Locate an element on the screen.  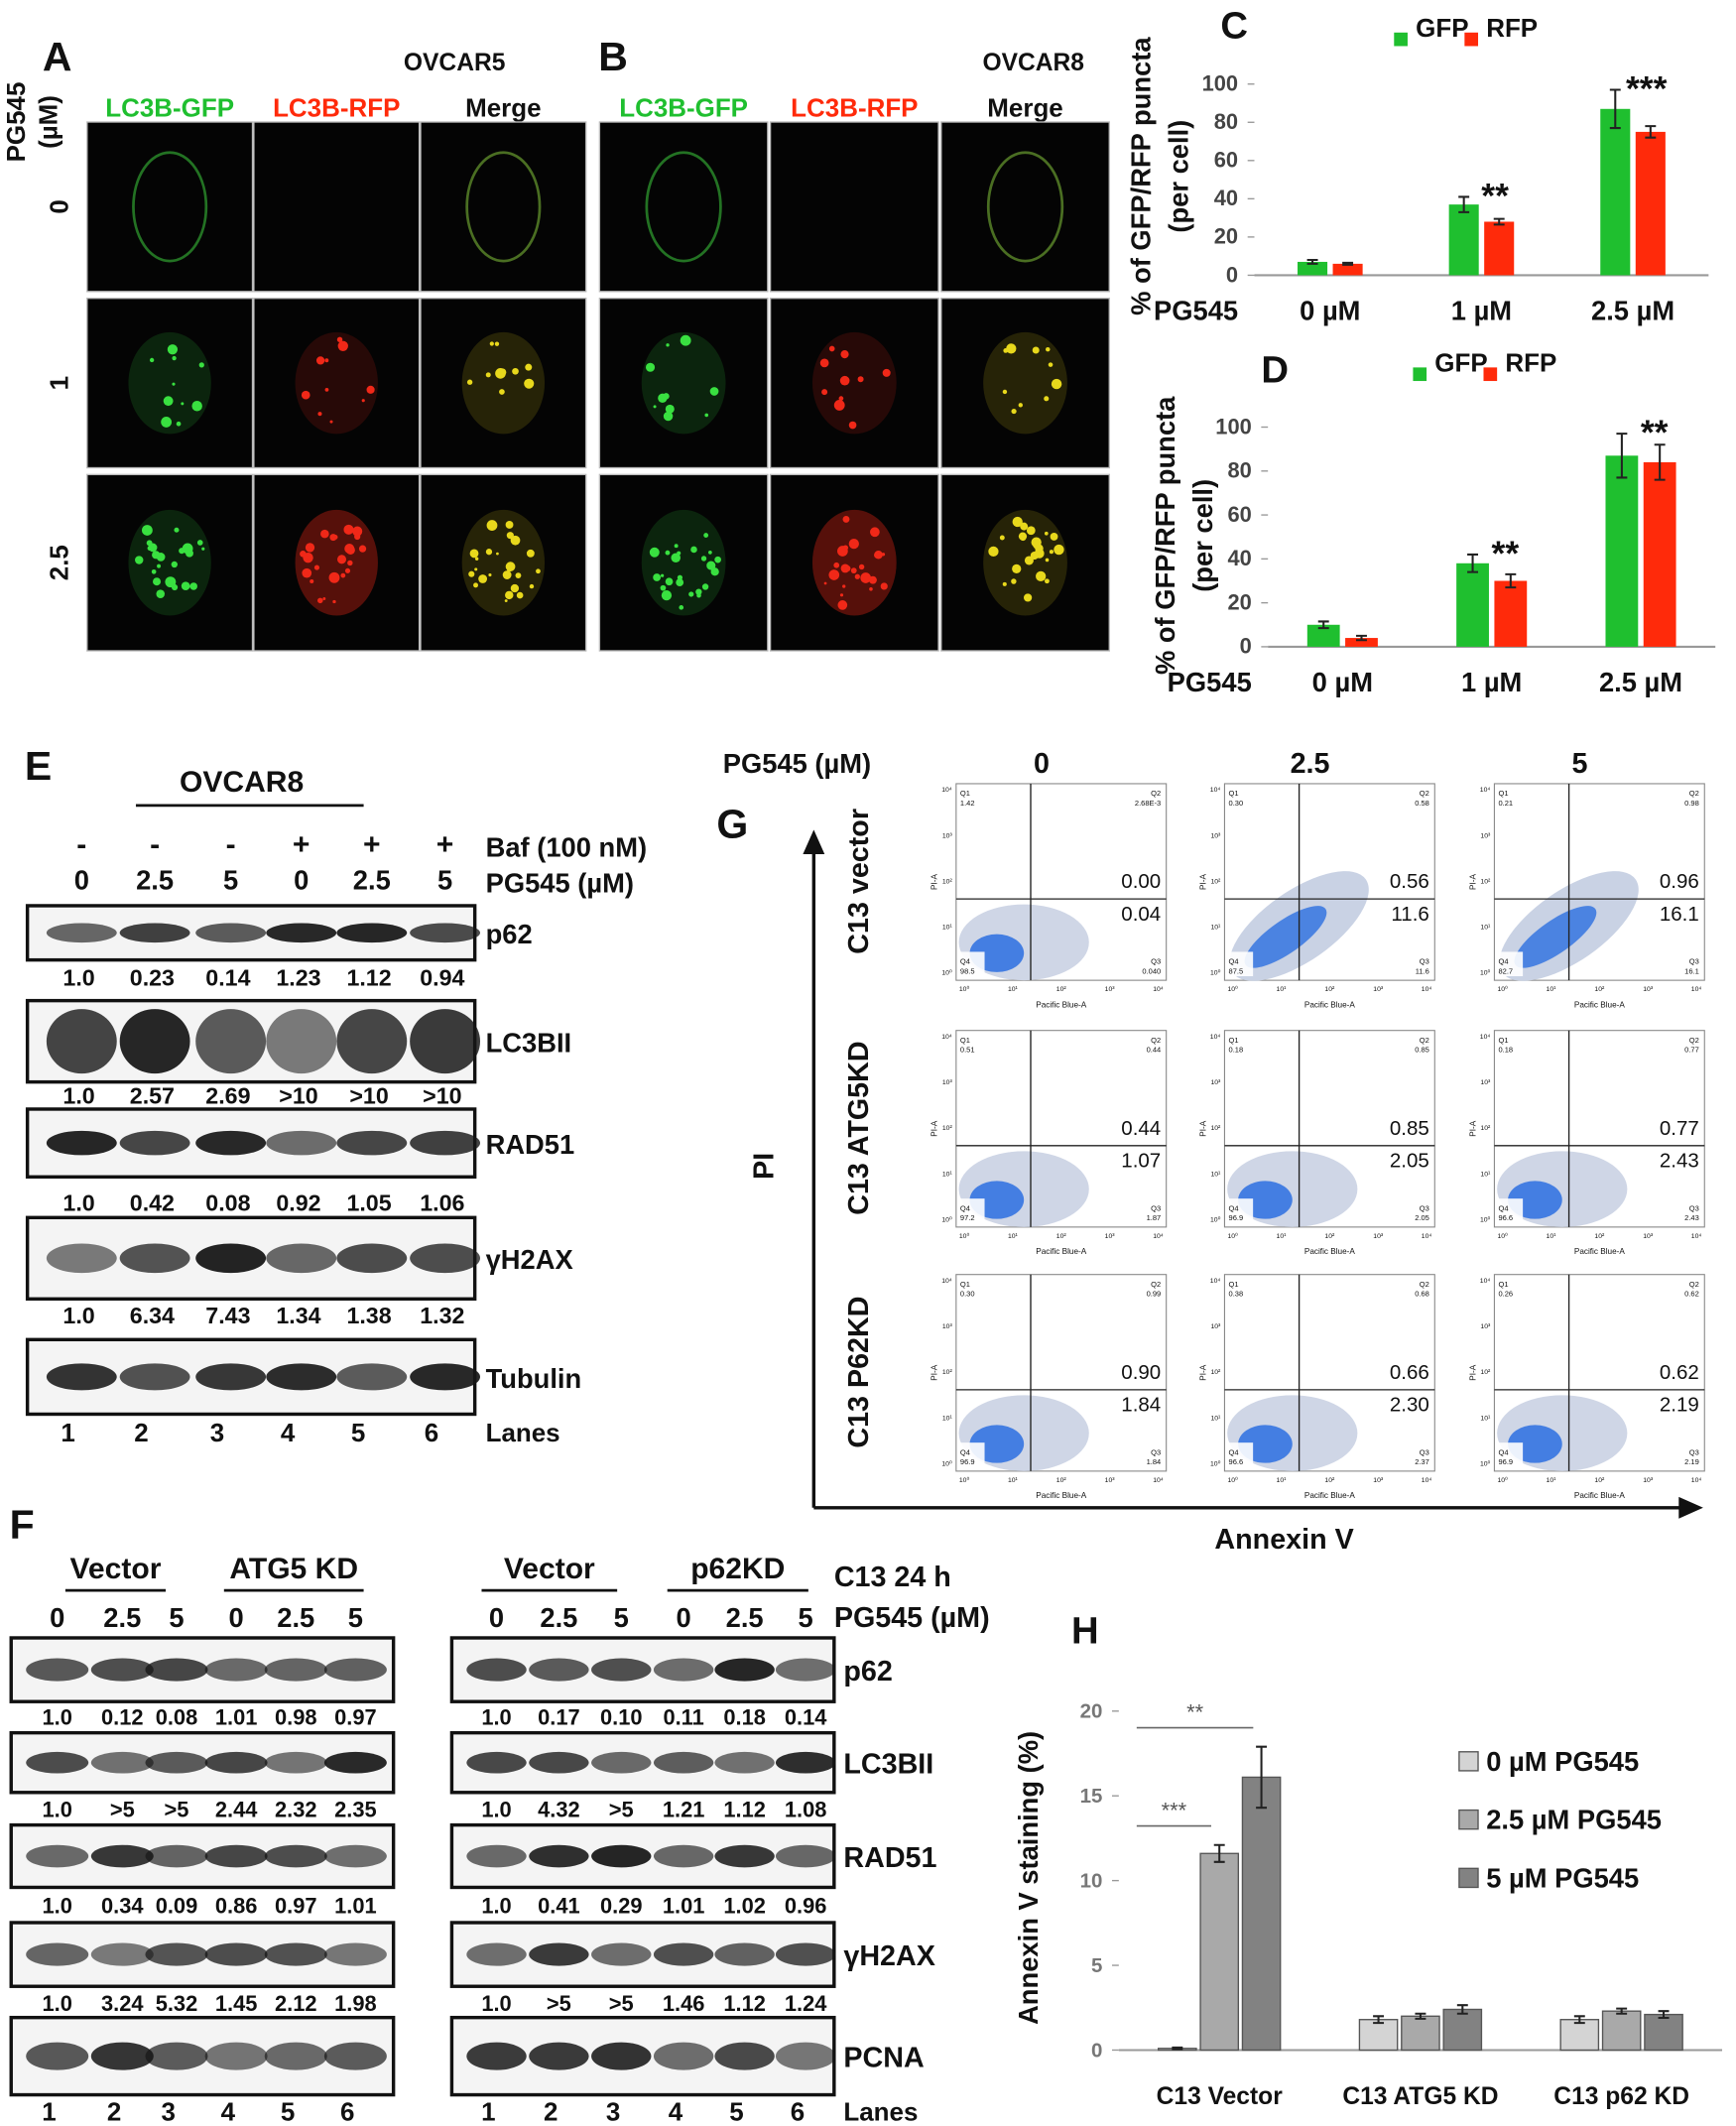
legend-label: RFP is located at coordinates (1512, 28).